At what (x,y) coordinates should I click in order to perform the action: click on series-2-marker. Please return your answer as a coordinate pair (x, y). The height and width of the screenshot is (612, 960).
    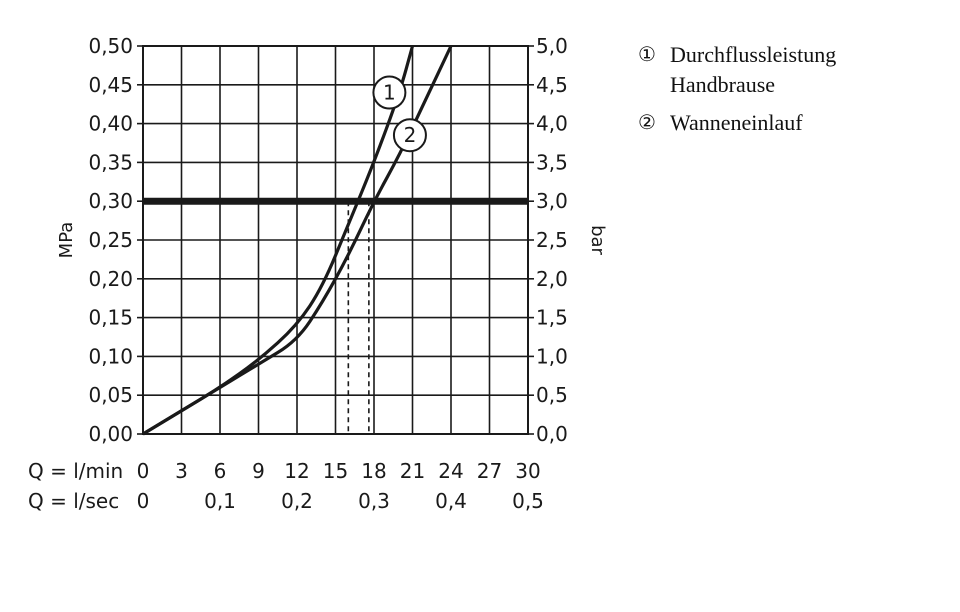
    Looking at the image, I should click on (409, 135).